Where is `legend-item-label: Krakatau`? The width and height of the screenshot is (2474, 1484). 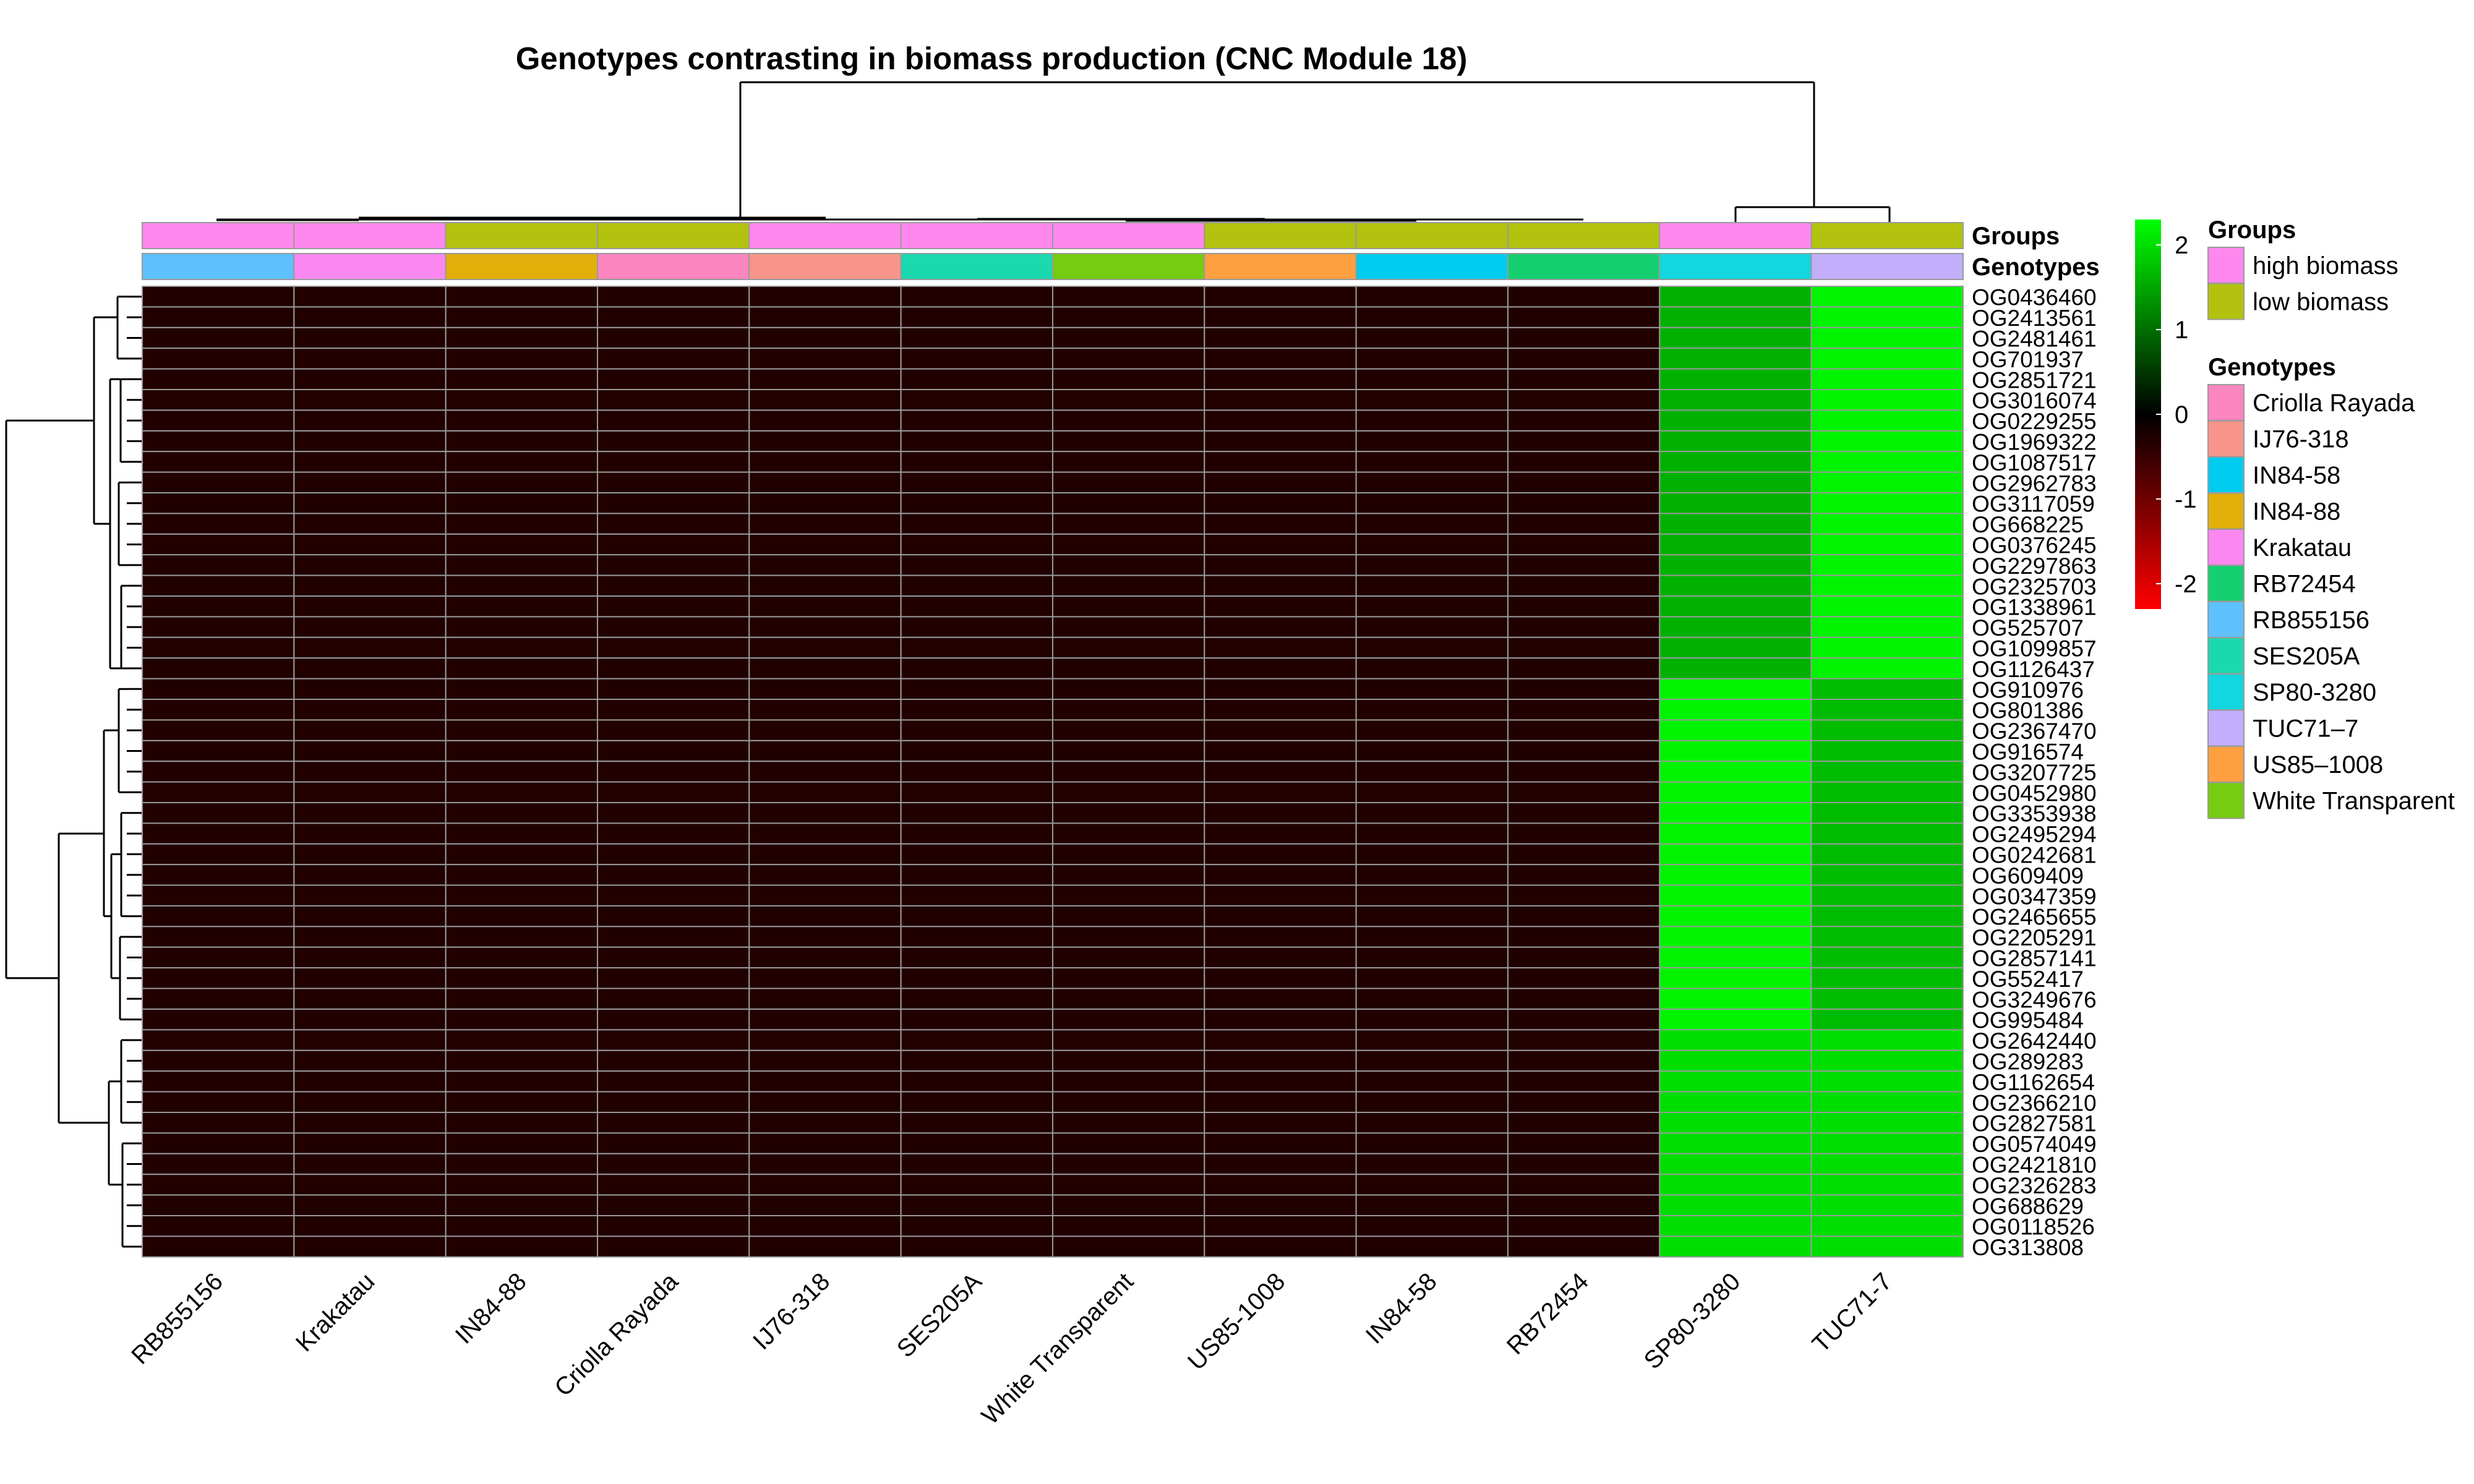 legend-item-label: Krakatau is located at coordinates (2302, 547).